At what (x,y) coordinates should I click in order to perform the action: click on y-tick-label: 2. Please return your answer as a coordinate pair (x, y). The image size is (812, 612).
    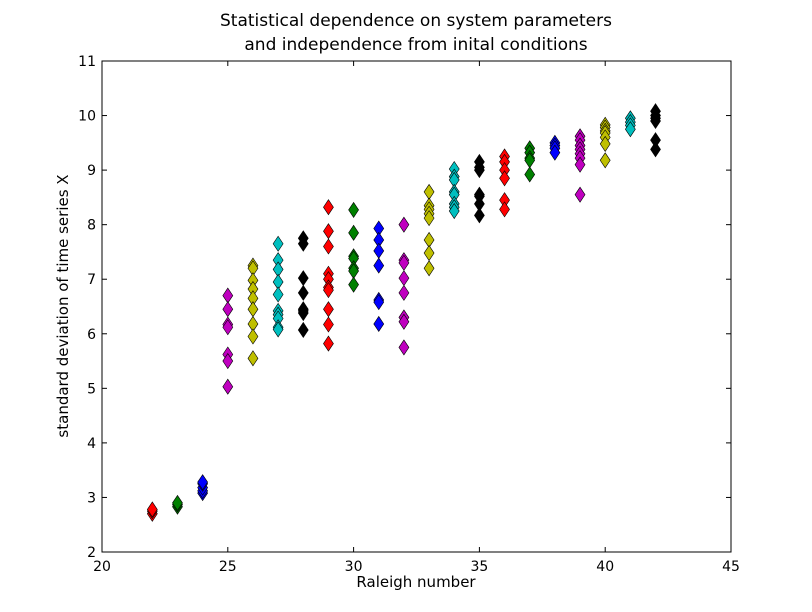
    Looking at the image, I should click on (91, 553).